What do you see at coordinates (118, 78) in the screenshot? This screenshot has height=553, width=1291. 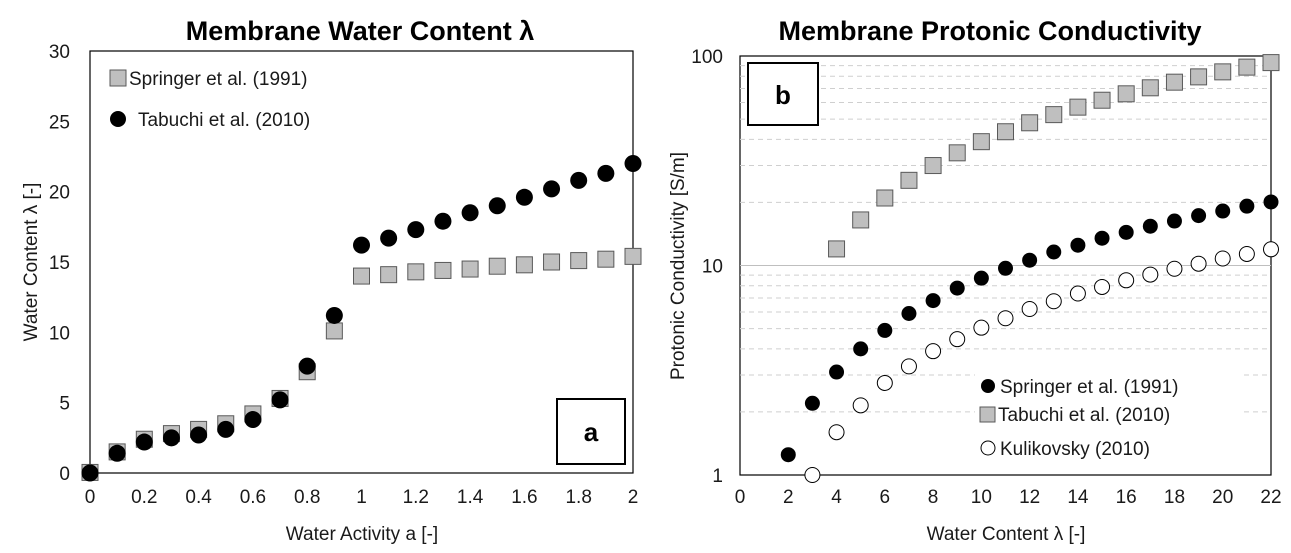 I see `legend-marker-springer` at bounding box center [118, 78].